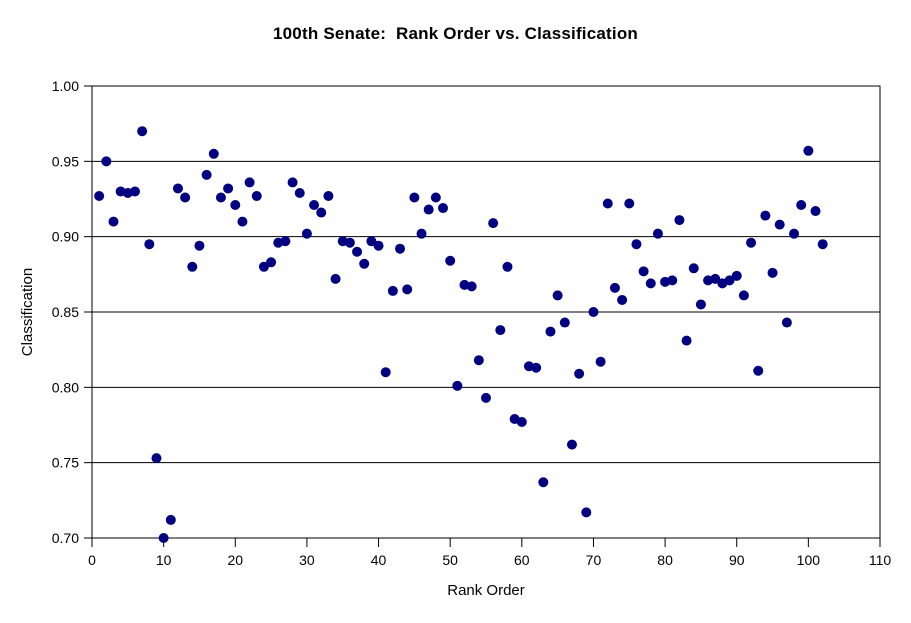  I want to click on x-tick-label: 30, so click(307, 560).